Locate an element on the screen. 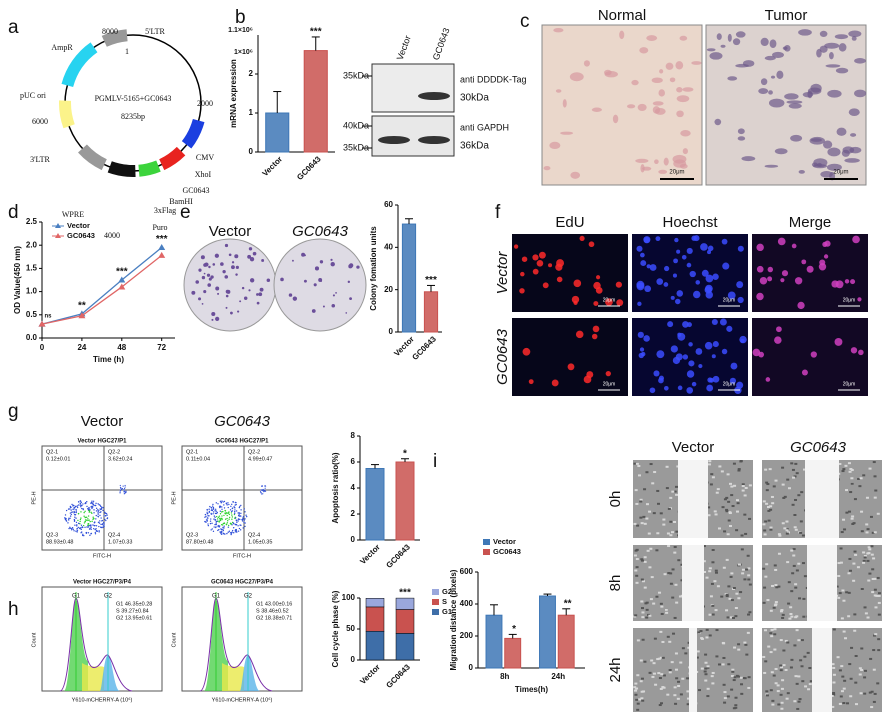 The width and height of the screenshot is (886, 724). scale-label: 20μm is located at coordinates (729, 300).